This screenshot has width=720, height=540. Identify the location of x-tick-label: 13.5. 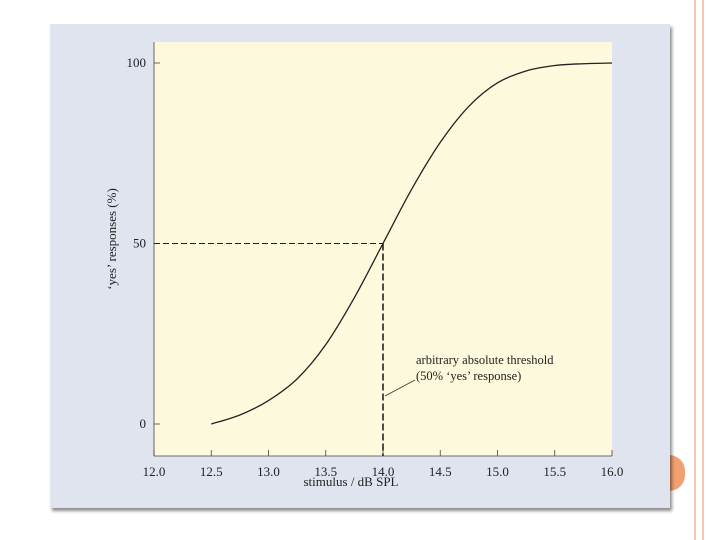
(325, 471).